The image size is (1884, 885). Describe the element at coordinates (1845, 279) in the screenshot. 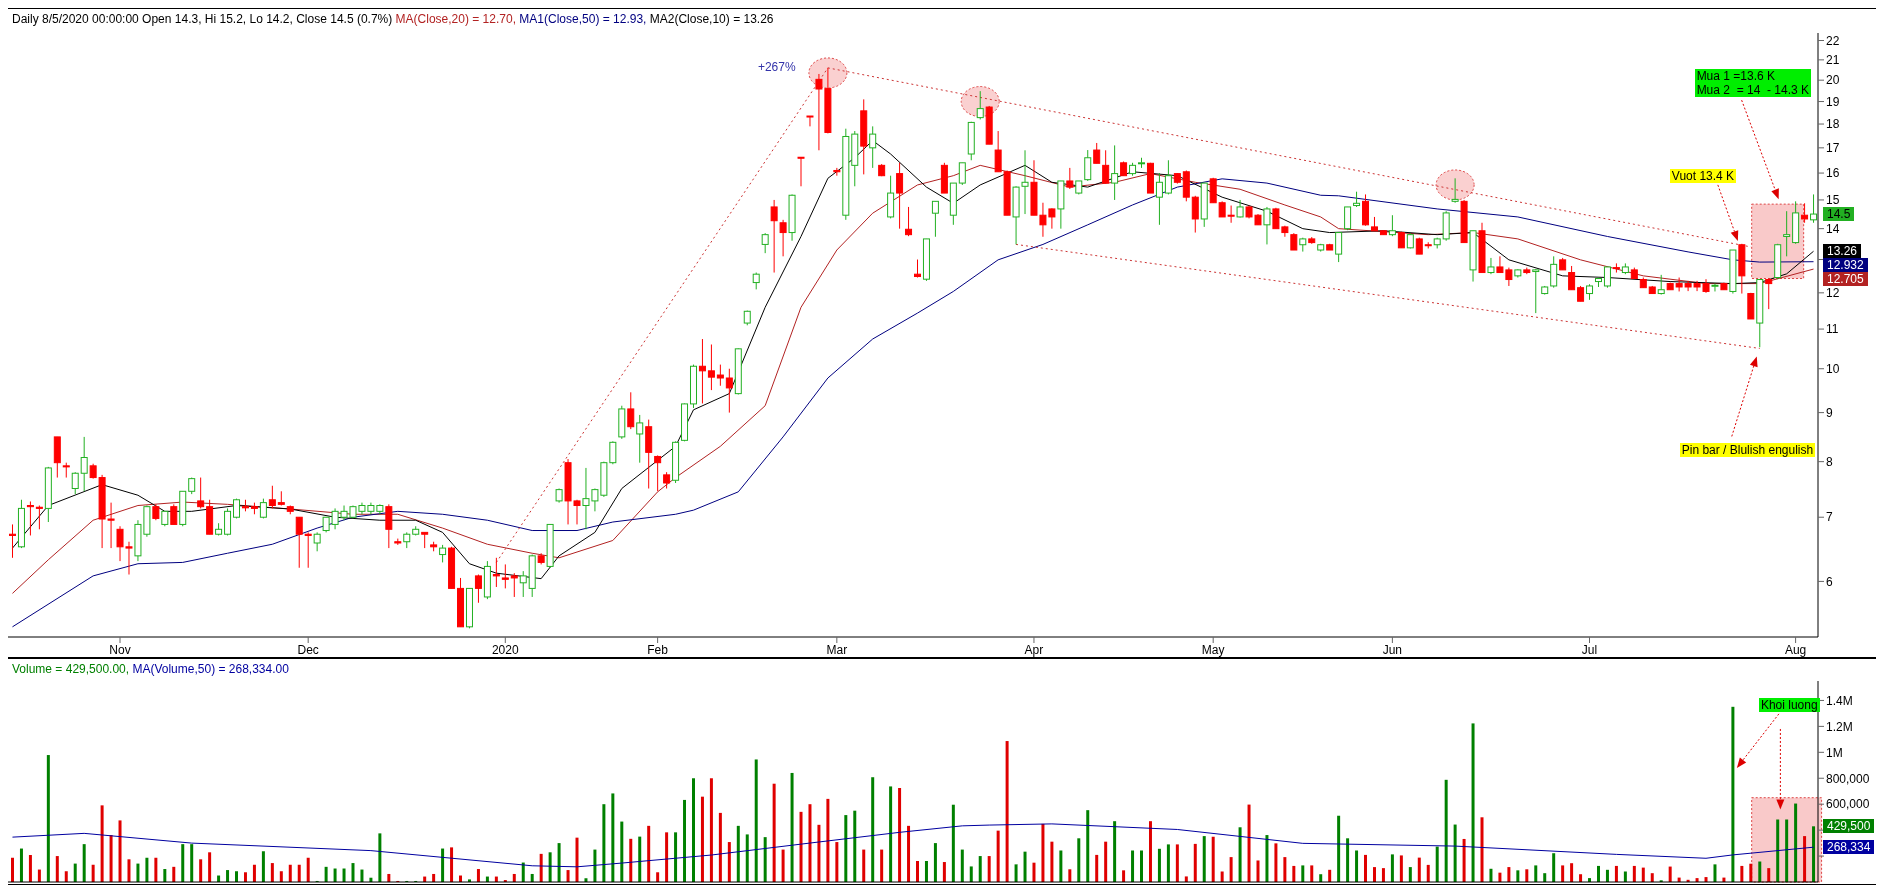

I see `text: 12.705` at that location.